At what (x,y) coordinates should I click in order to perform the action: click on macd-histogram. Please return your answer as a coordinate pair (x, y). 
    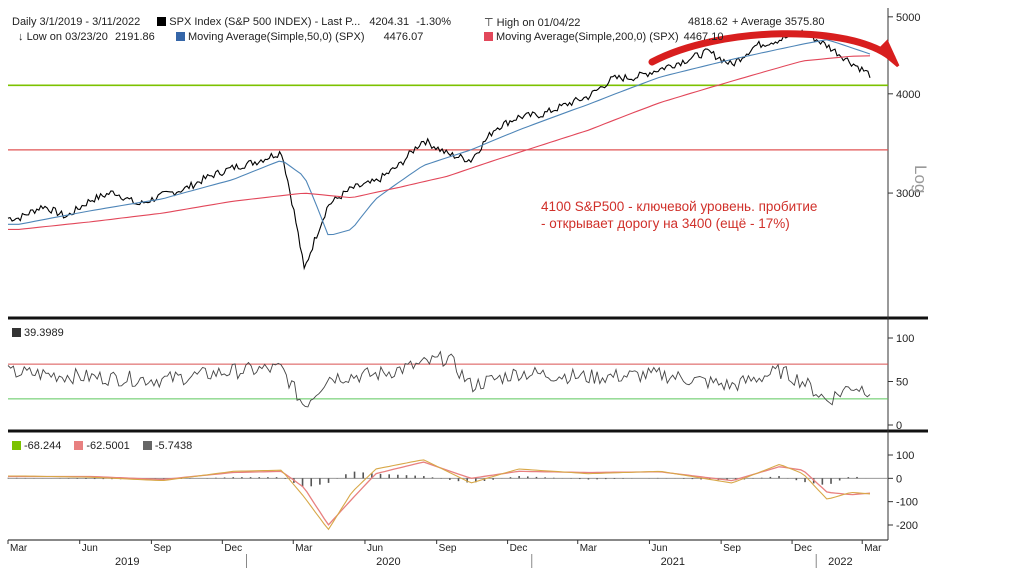
    Looking at the image, I should click on (437, 479).